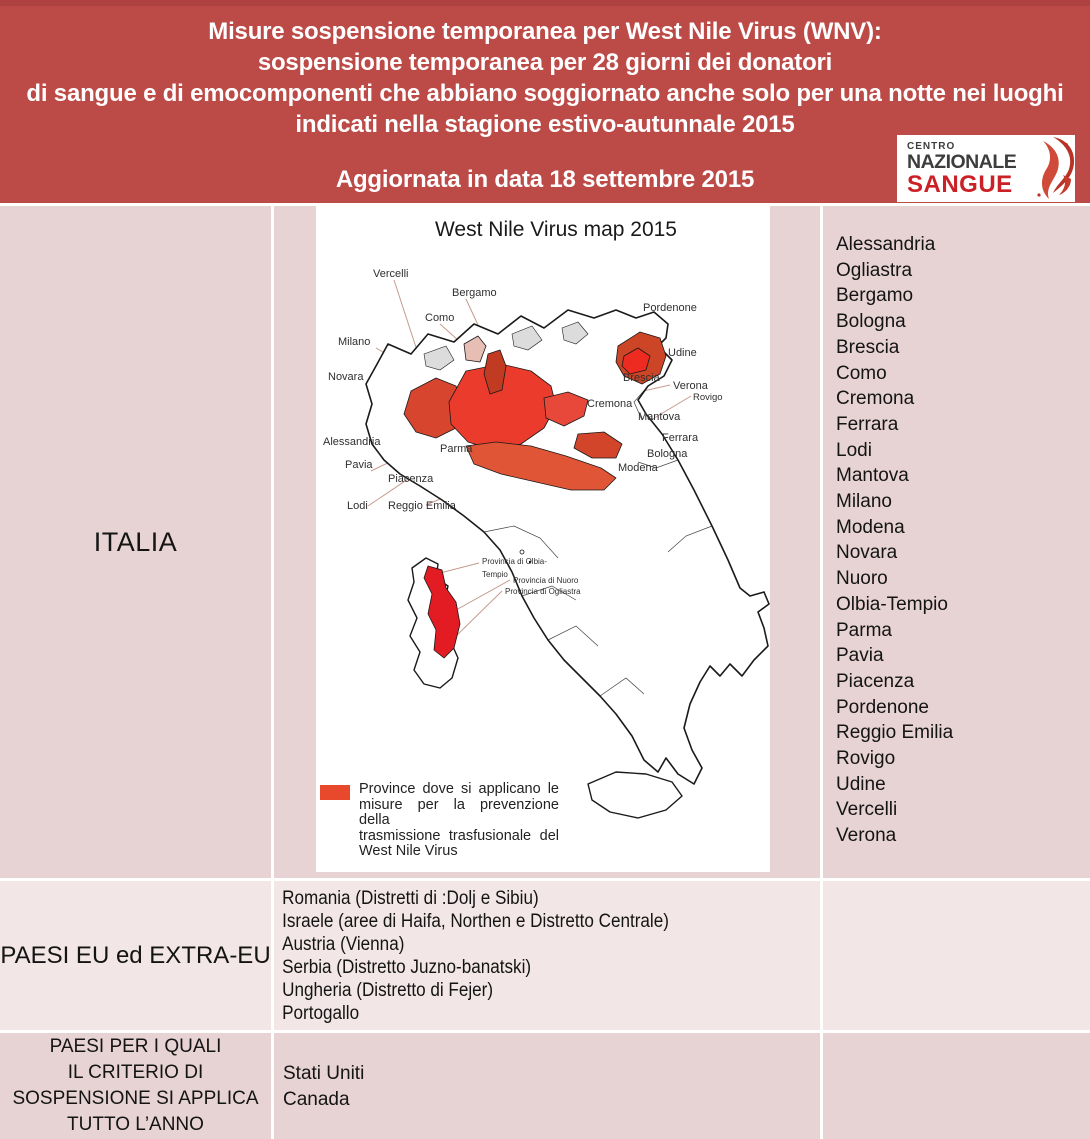  What do you see at coordinates (324, 1073) in the screenshot?
I see `yearround-country-item: Stati Uniti` at bounding box center [324, 1073].